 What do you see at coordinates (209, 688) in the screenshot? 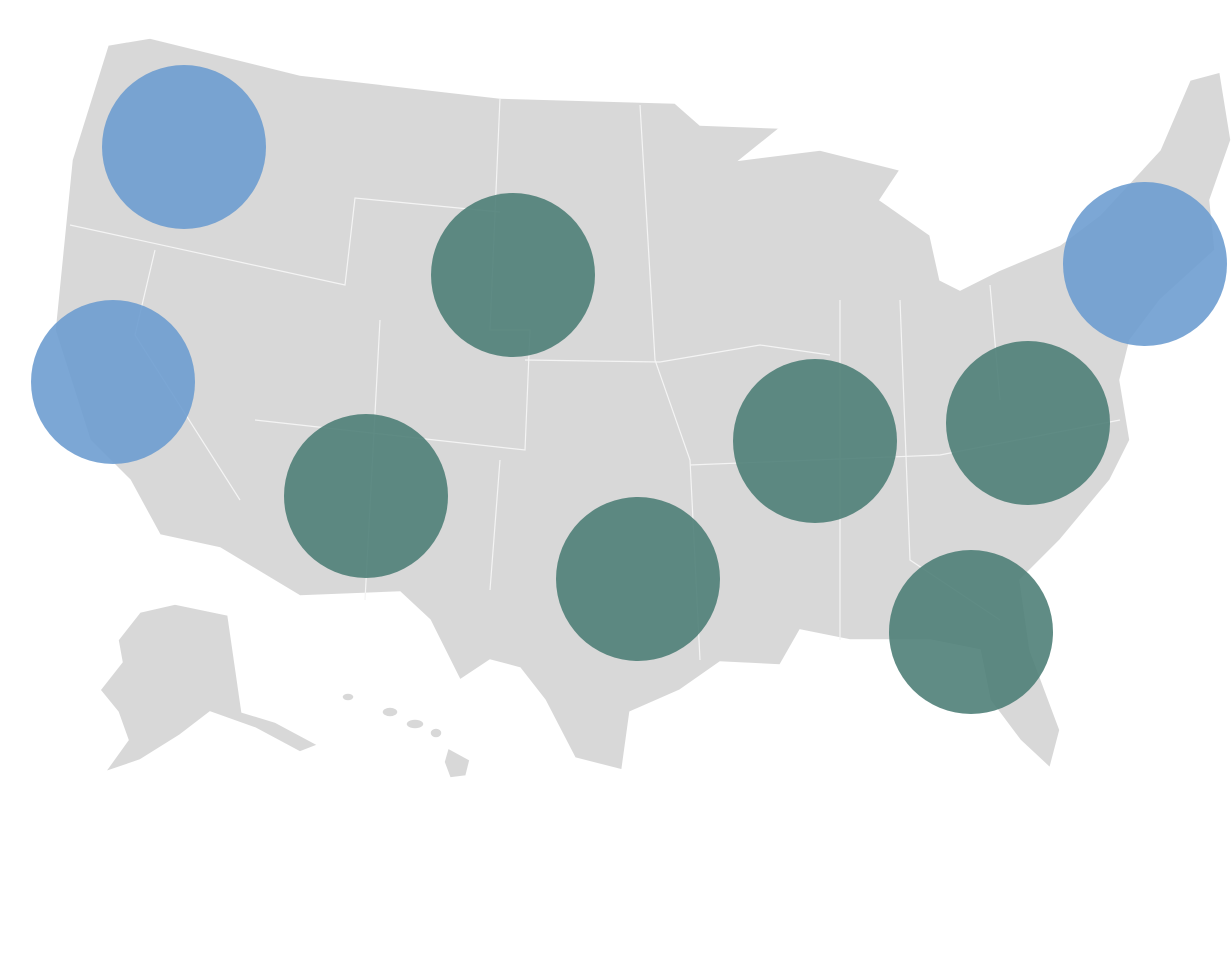
I see `alaska` at bounding box center [209, 688].